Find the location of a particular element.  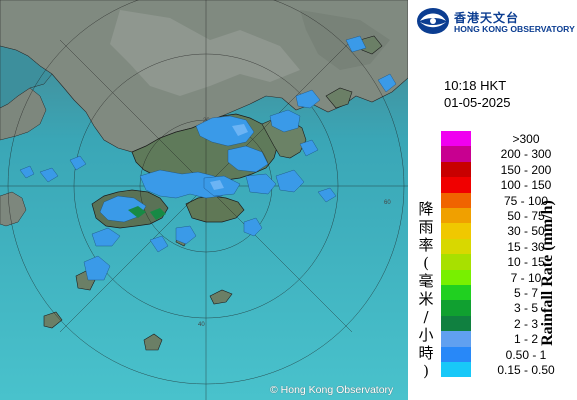

rain-echoes-moderate is located at coordinates (147, 213).